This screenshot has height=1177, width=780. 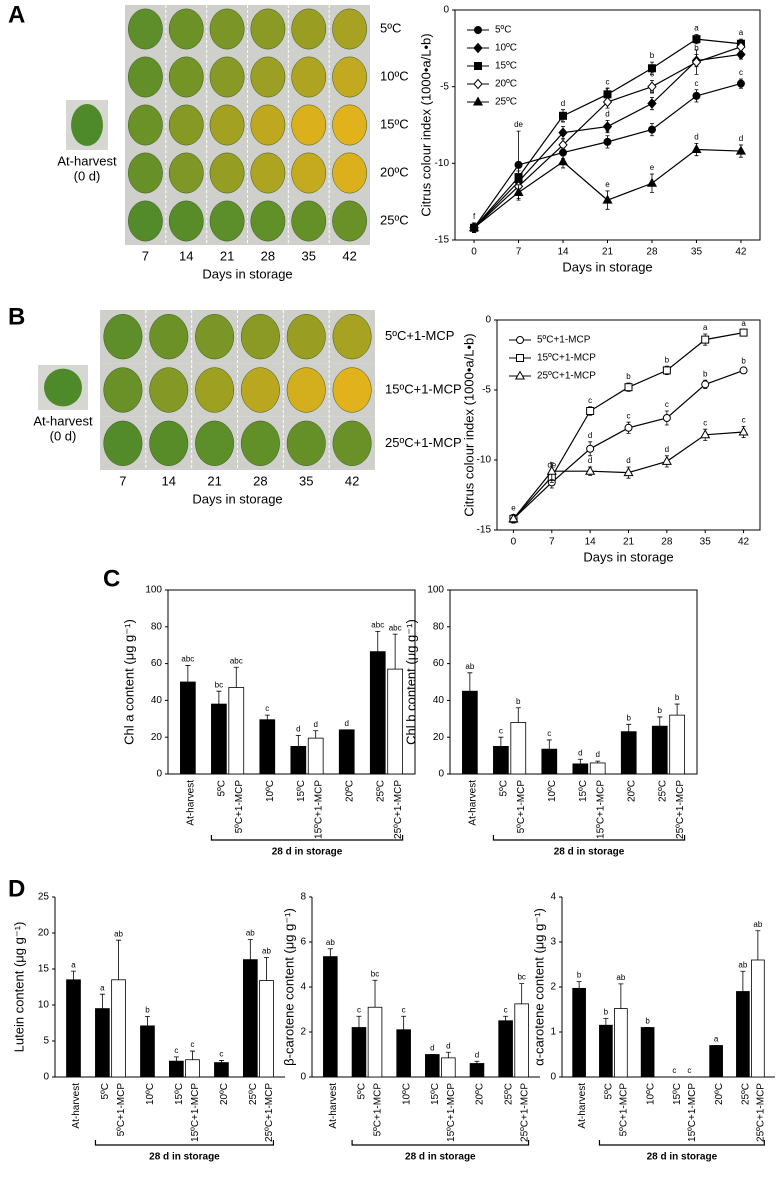 I want to click on legend-label: 25ºC+1-MCP, so click(x=566, y=376).